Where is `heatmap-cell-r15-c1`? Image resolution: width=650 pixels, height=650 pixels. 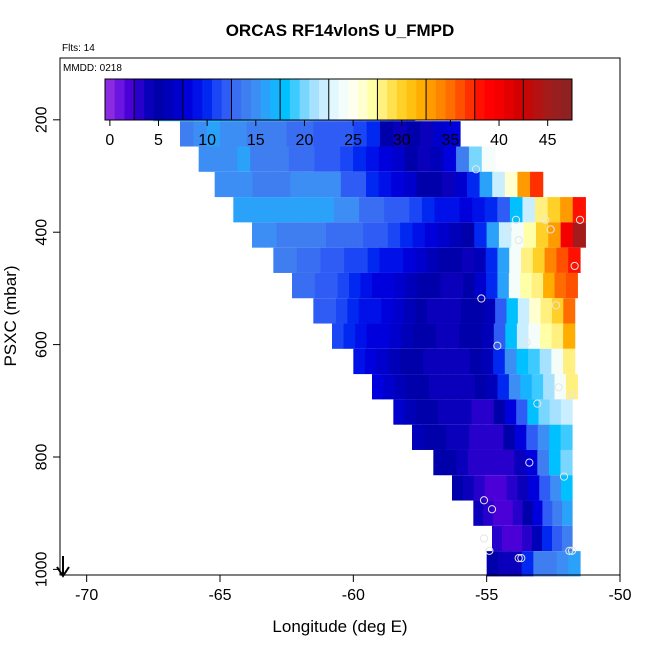
heatmap-cell-r15-c1 is located at coordinates (468, 488).